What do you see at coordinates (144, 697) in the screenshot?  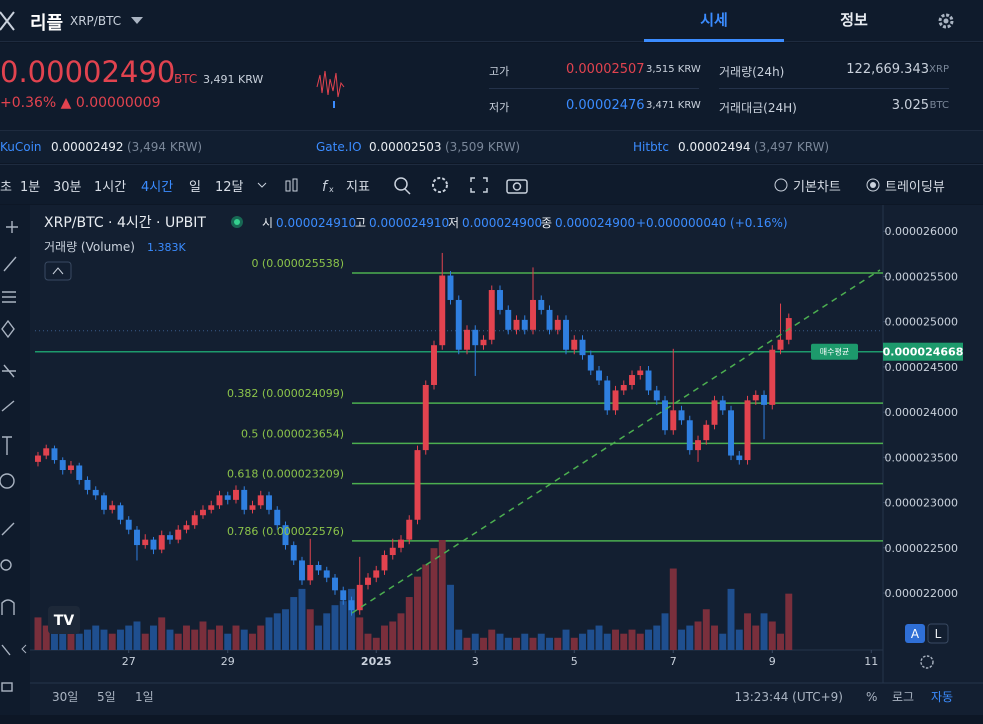 I see `range-button: 1일` at bounding box center [144, 697].